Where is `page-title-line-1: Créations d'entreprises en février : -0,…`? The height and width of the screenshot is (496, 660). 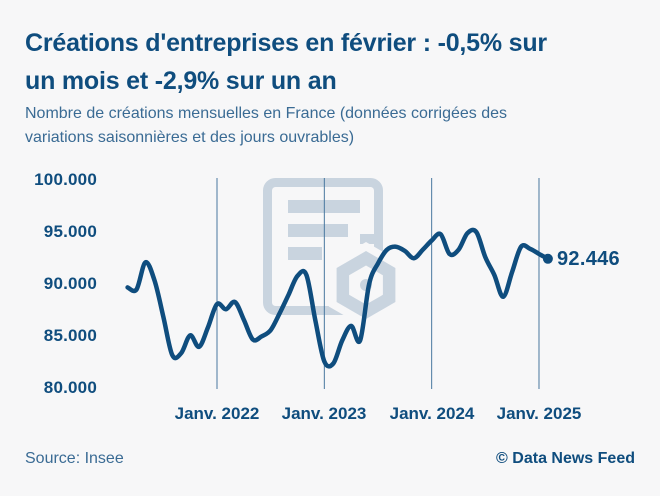
page-title-line-1: Créations d'entreprises en février : -0,… is located at coordinates (286, 43).